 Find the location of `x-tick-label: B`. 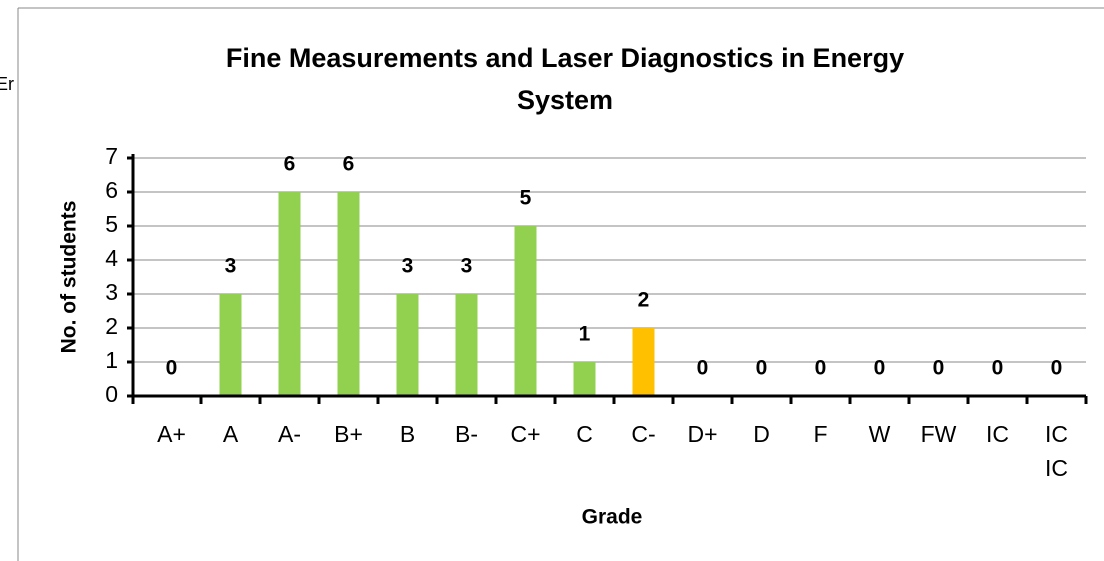

x-tick-label: B is located at coordinates (407, 434).